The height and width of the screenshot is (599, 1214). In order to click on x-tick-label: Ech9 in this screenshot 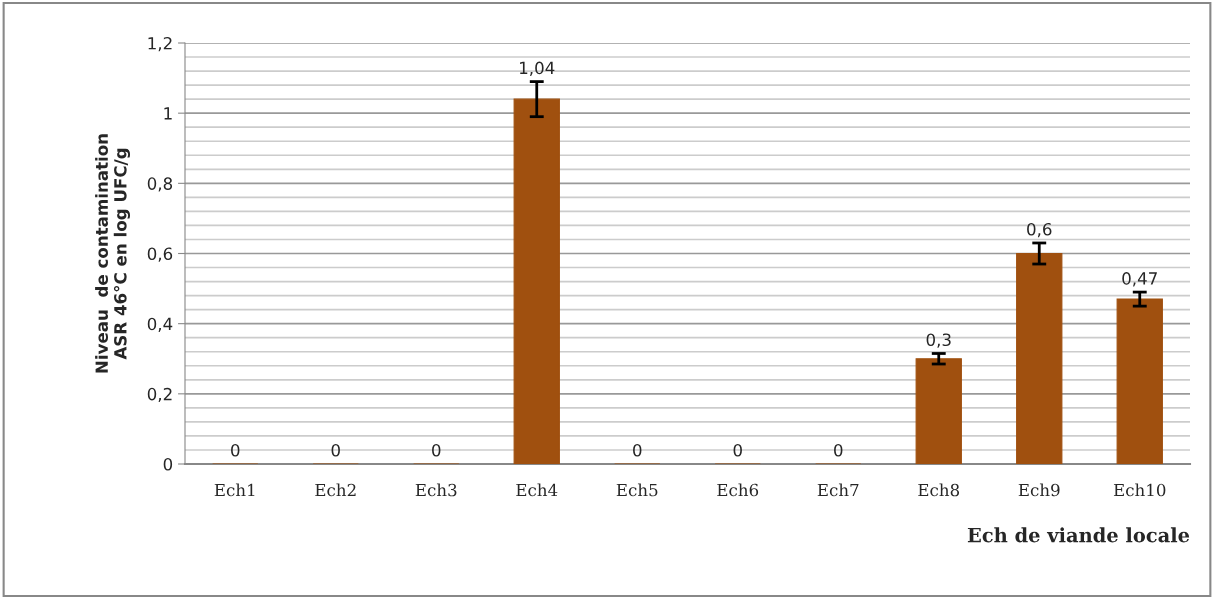, I will do `click(1039, 490)`.